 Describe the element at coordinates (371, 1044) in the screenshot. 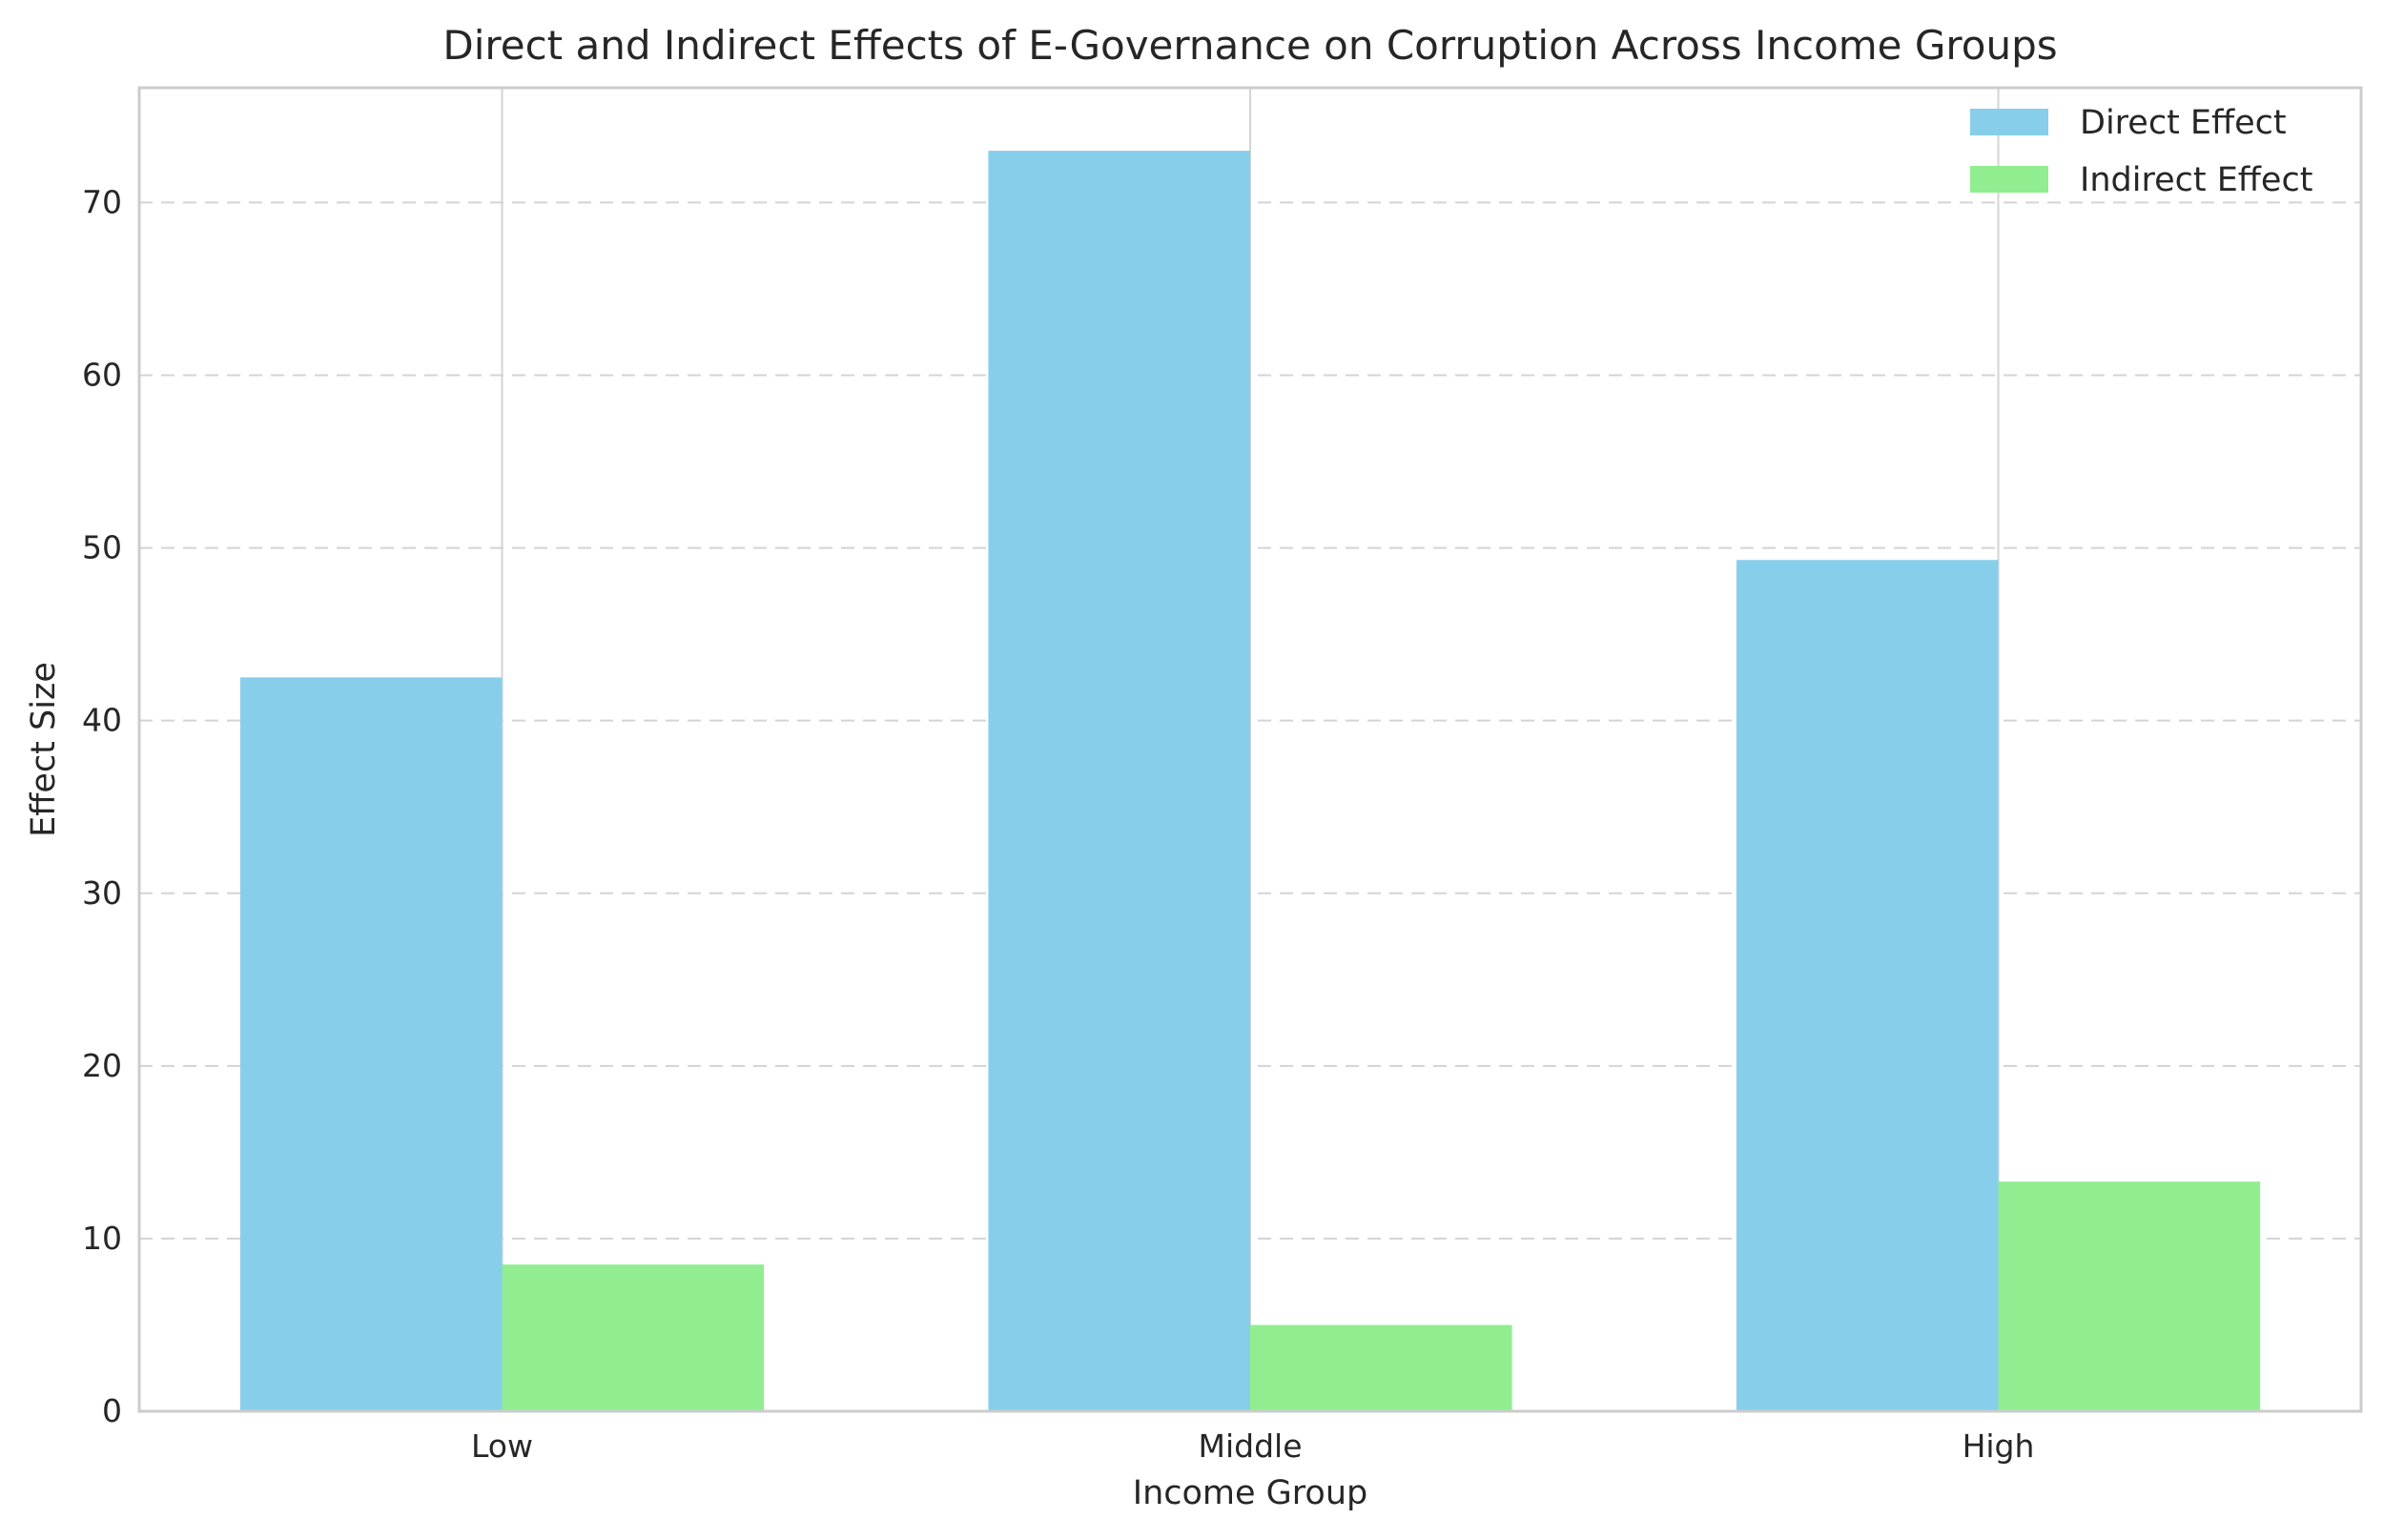

I see `bar-direct-effect-low` at that location.